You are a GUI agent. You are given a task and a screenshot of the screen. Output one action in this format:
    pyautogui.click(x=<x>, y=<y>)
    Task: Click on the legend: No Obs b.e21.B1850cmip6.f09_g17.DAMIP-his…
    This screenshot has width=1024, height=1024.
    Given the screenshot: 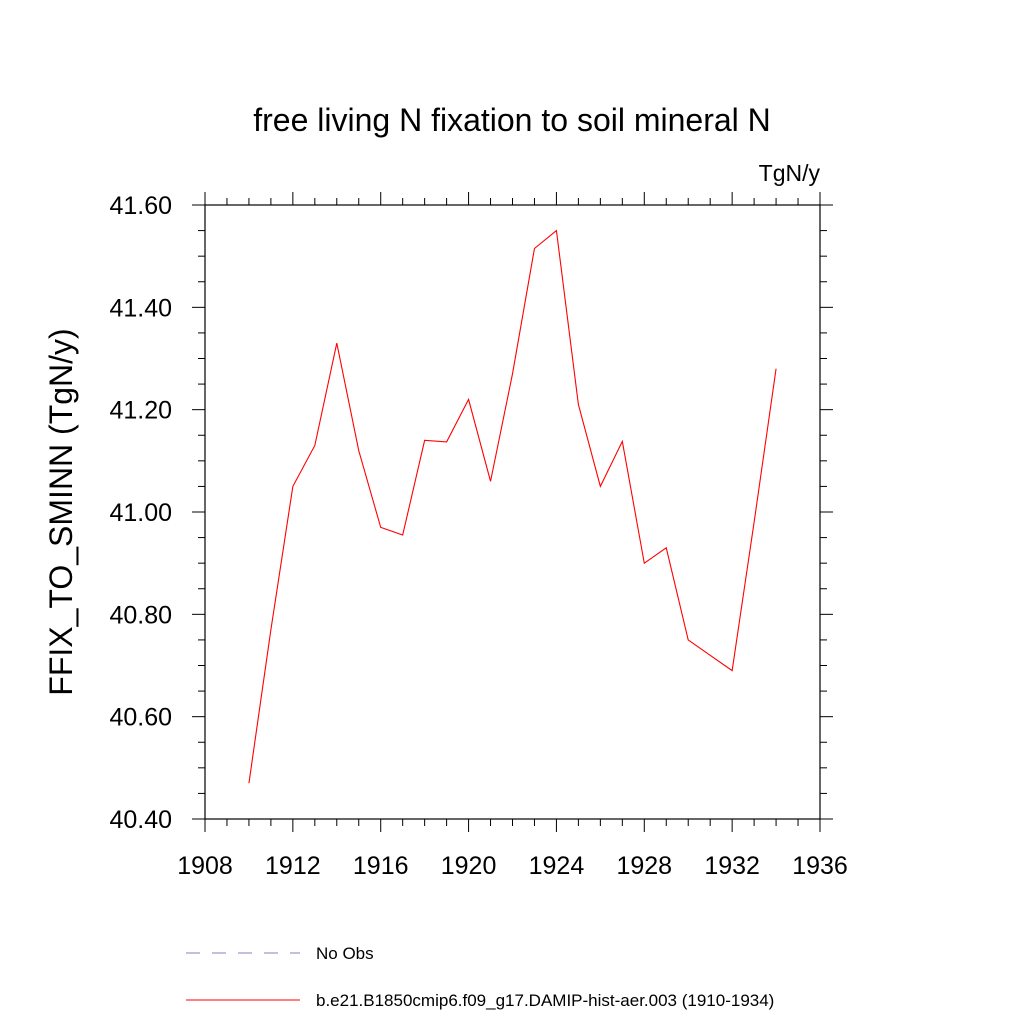 What is the action you would take?
    pyautogui.click(x=480, y=977)
    